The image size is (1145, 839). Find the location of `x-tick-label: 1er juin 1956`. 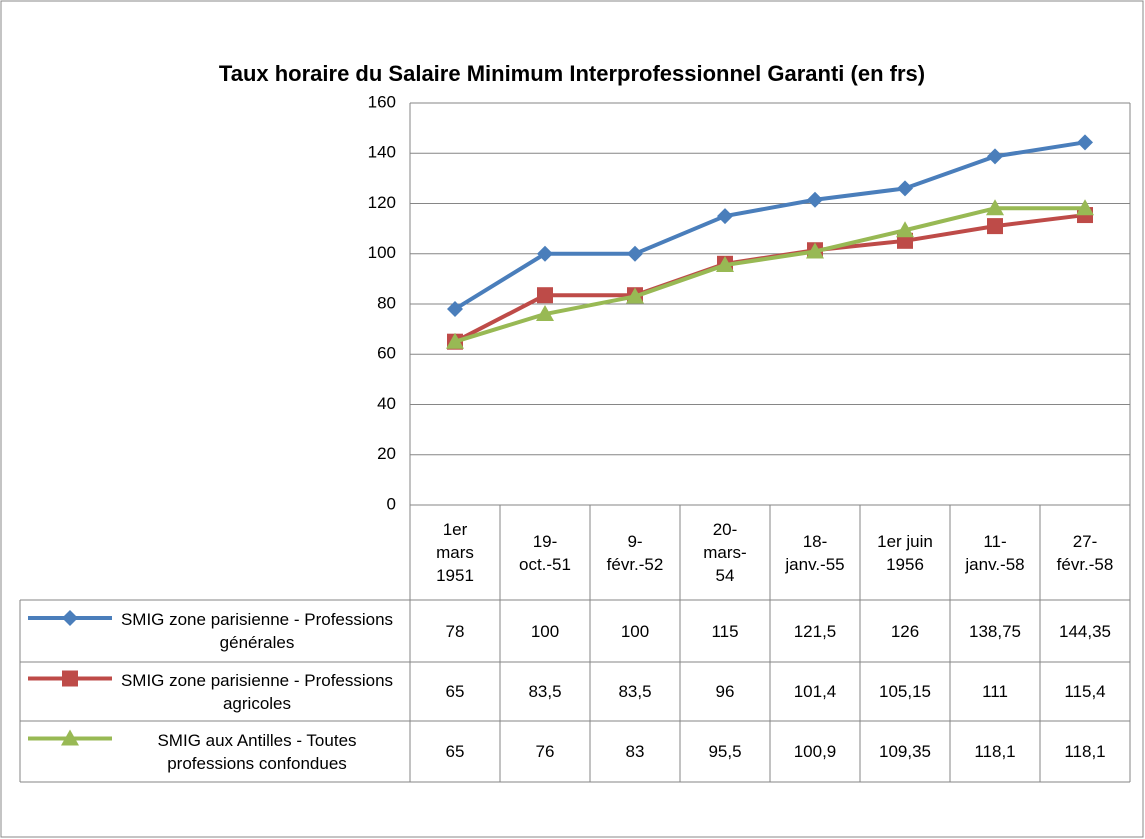

x-tick-label: 1er juin 1956 is located at coordinates (905, 552).